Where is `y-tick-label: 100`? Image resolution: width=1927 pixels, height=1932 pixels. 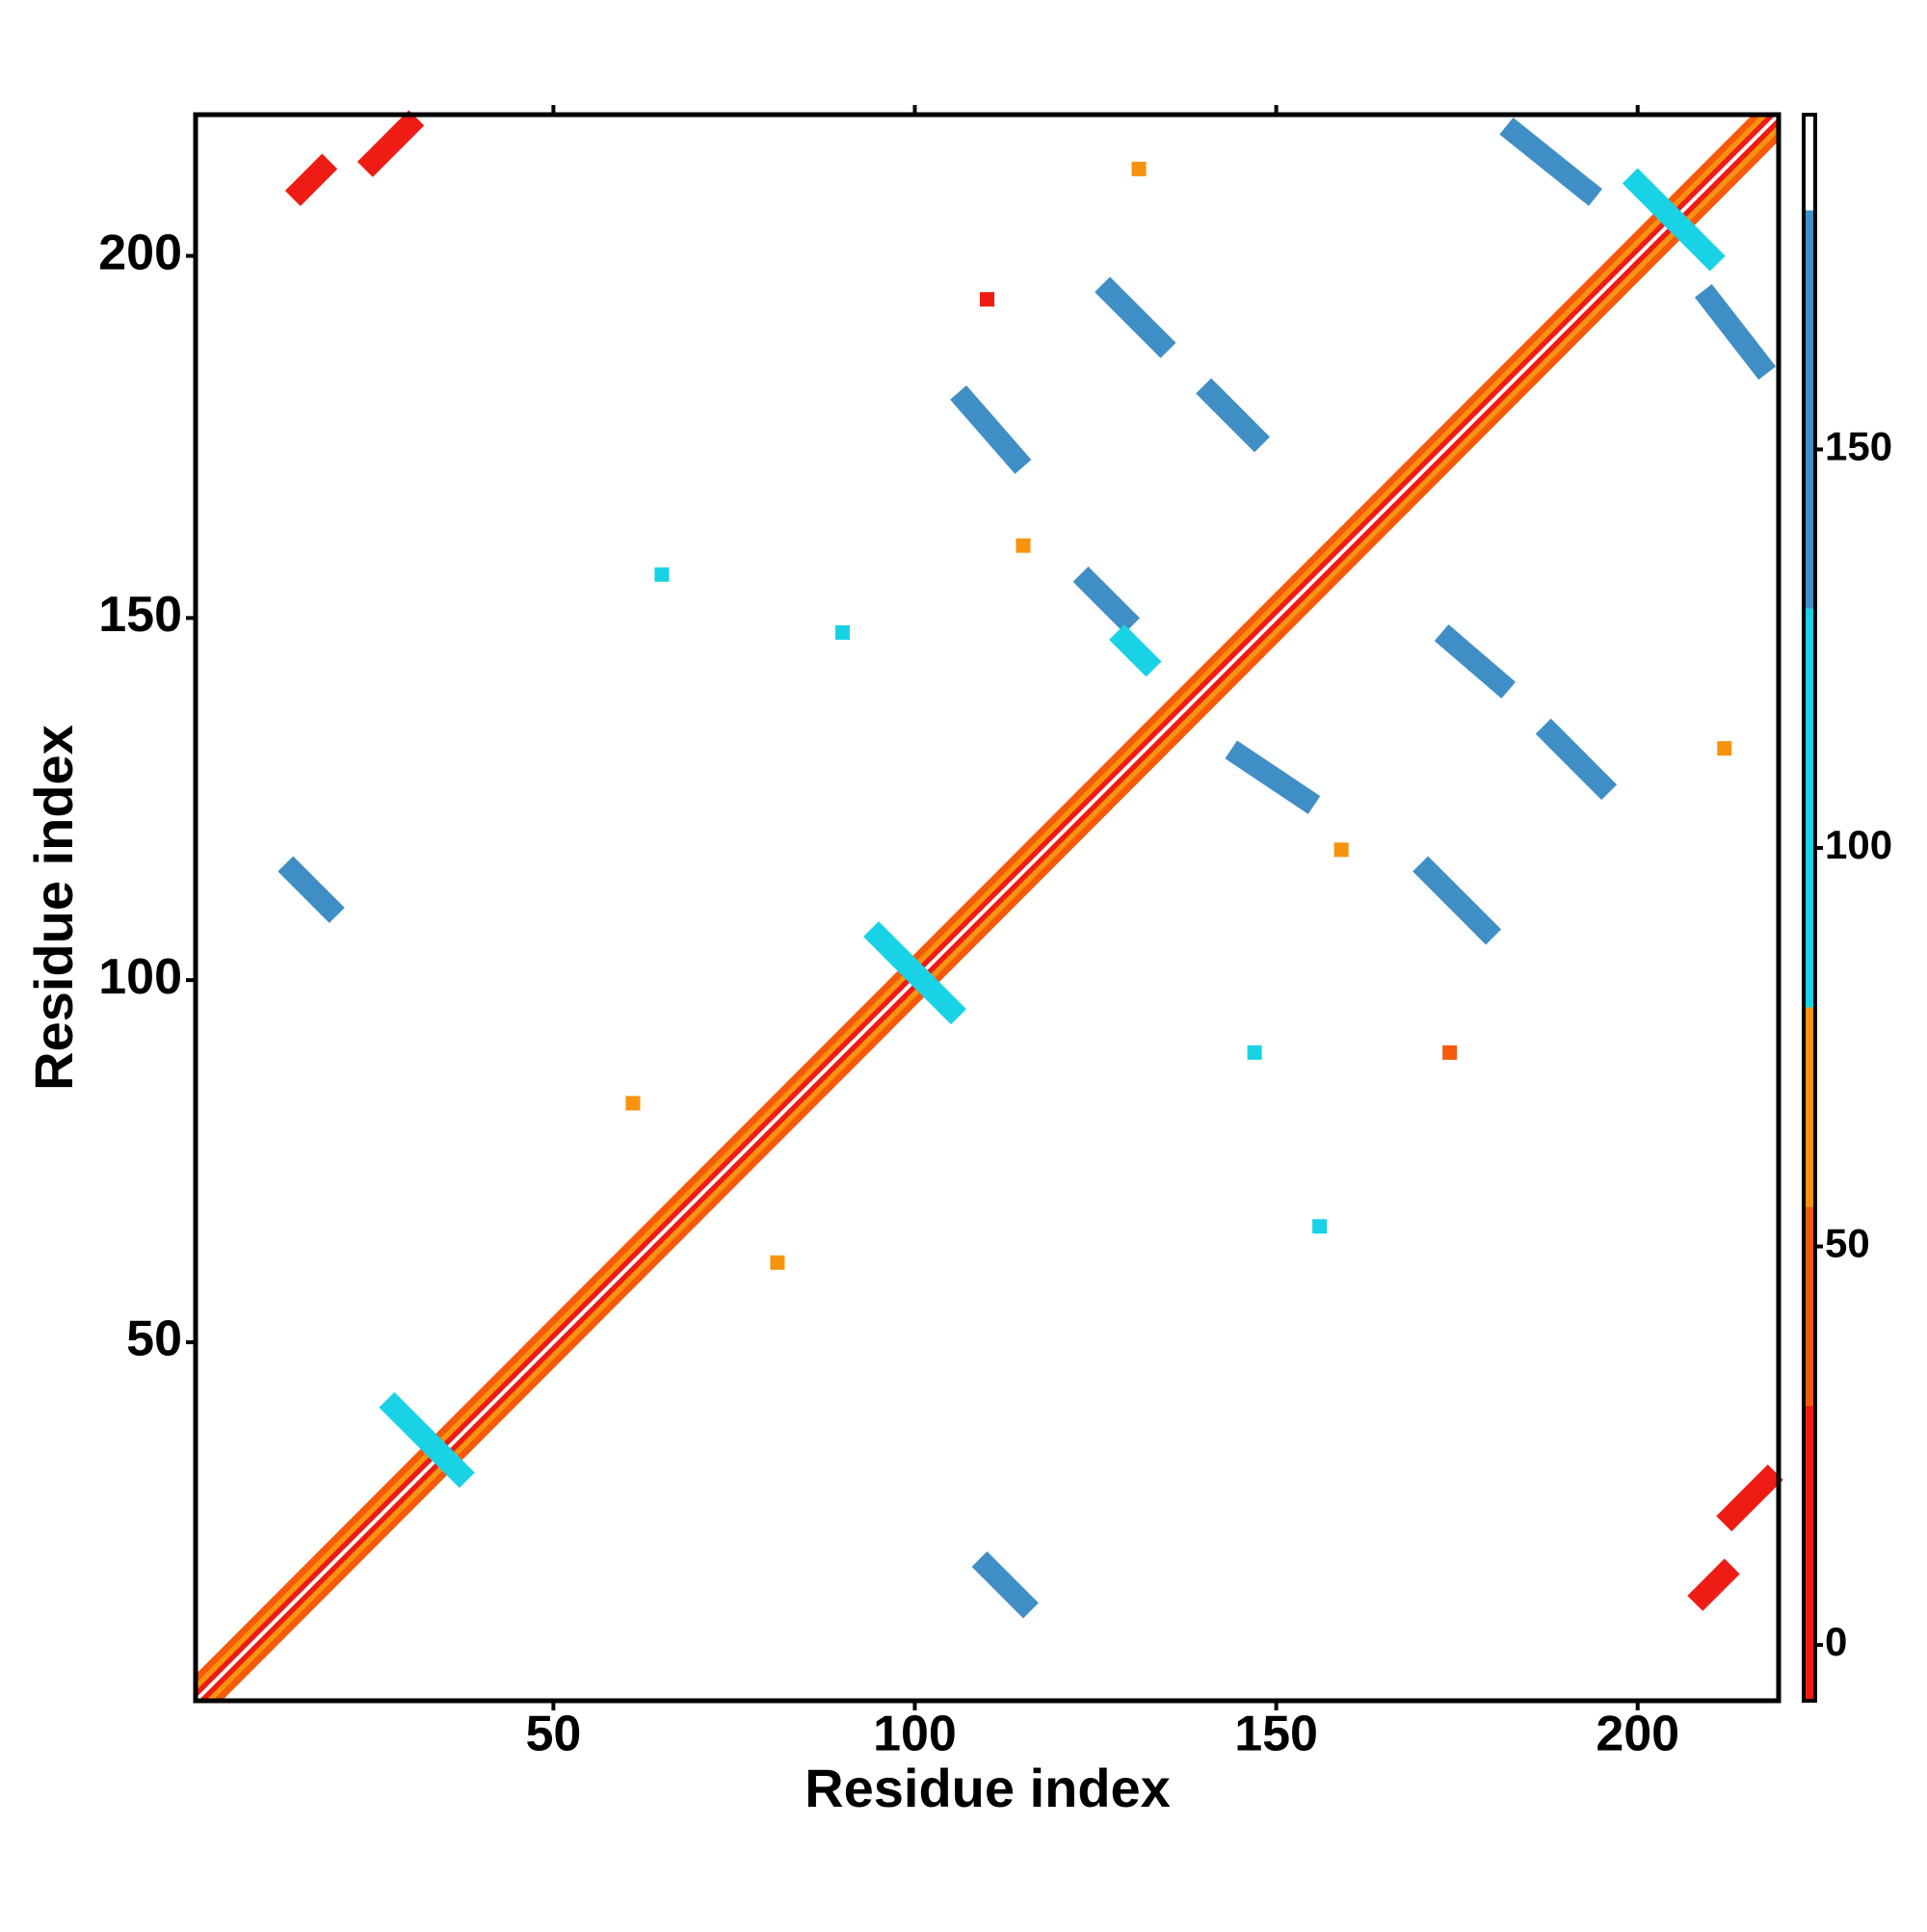
y-tick-label: 100 is located at coordinates (140, 977).